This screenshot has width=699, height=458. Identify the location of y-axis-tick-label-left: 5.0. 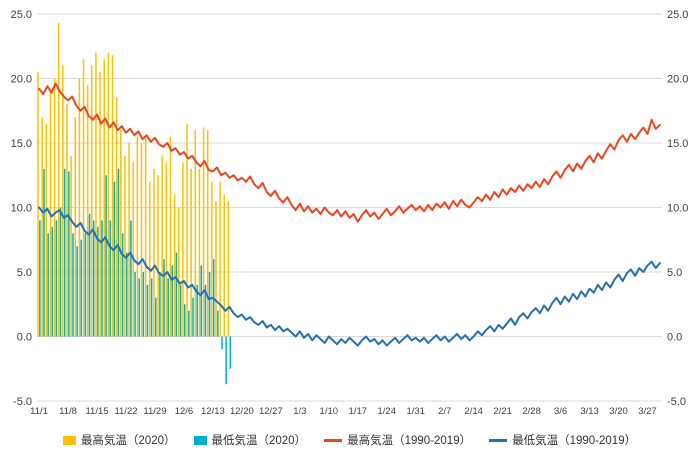
(24, 273).